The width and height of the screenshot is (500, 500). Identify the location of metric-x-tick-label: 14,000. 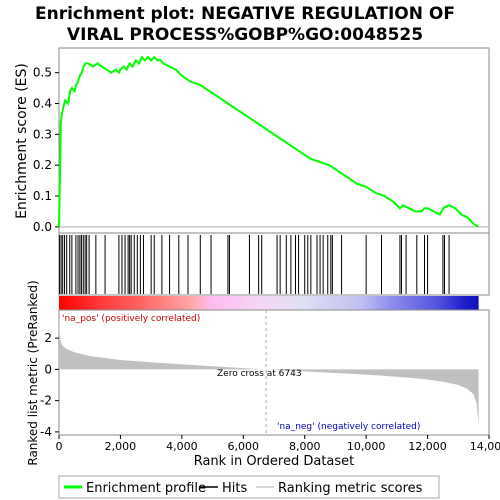
(485, 446).